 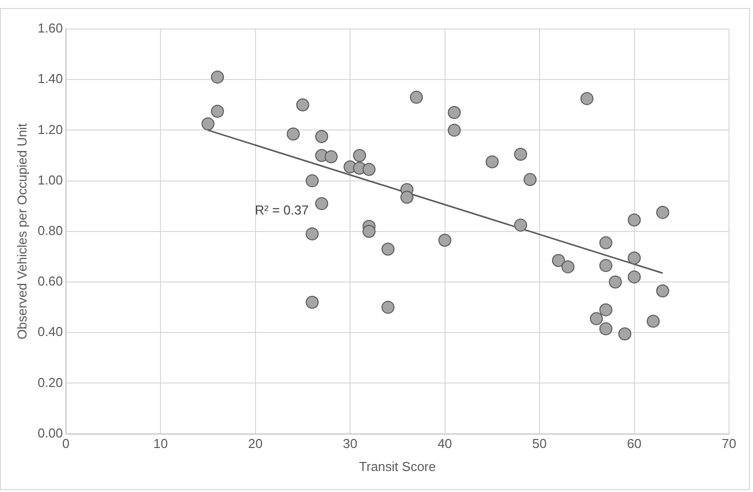 I want to click on y-tick-label: 1.20, so click(x=50, y=129).